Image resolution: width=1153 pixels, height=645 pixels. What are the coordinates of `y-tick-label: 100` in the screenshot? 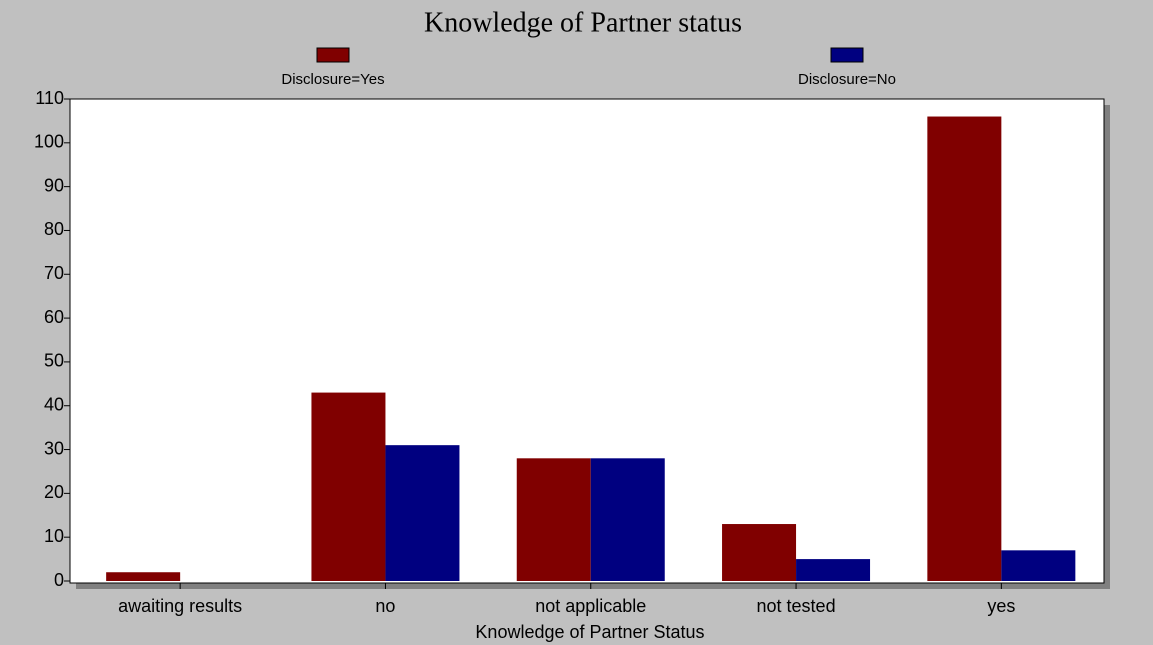 It's located at (49, 142).